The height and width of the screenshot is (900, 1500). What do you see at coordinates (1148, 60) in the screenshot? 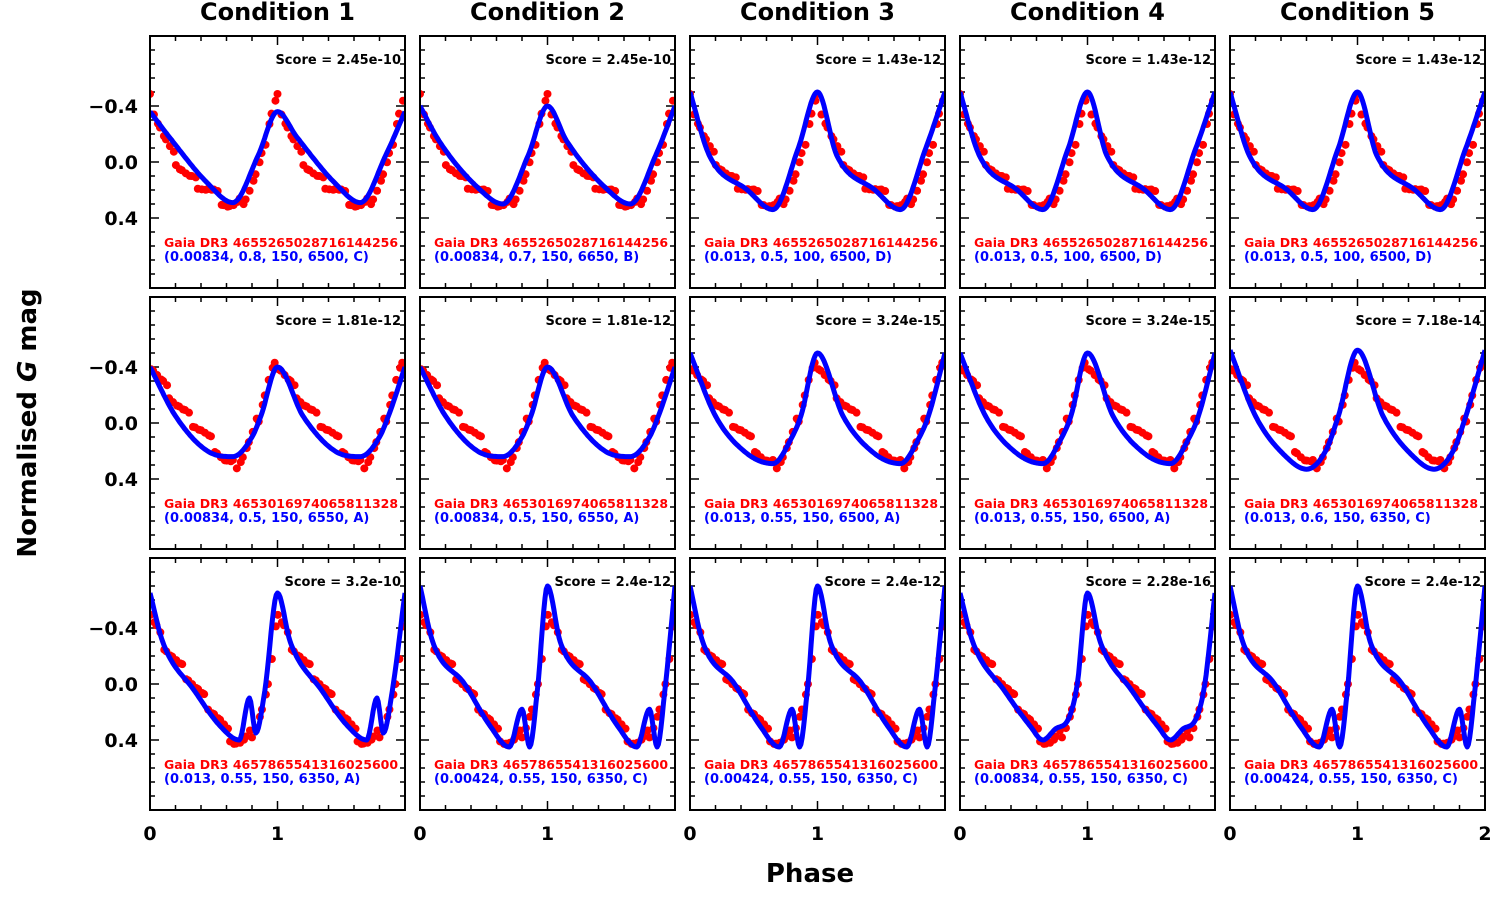
I see `score-label: Score = 1.43e-12` at bounding box center [1148, 60].